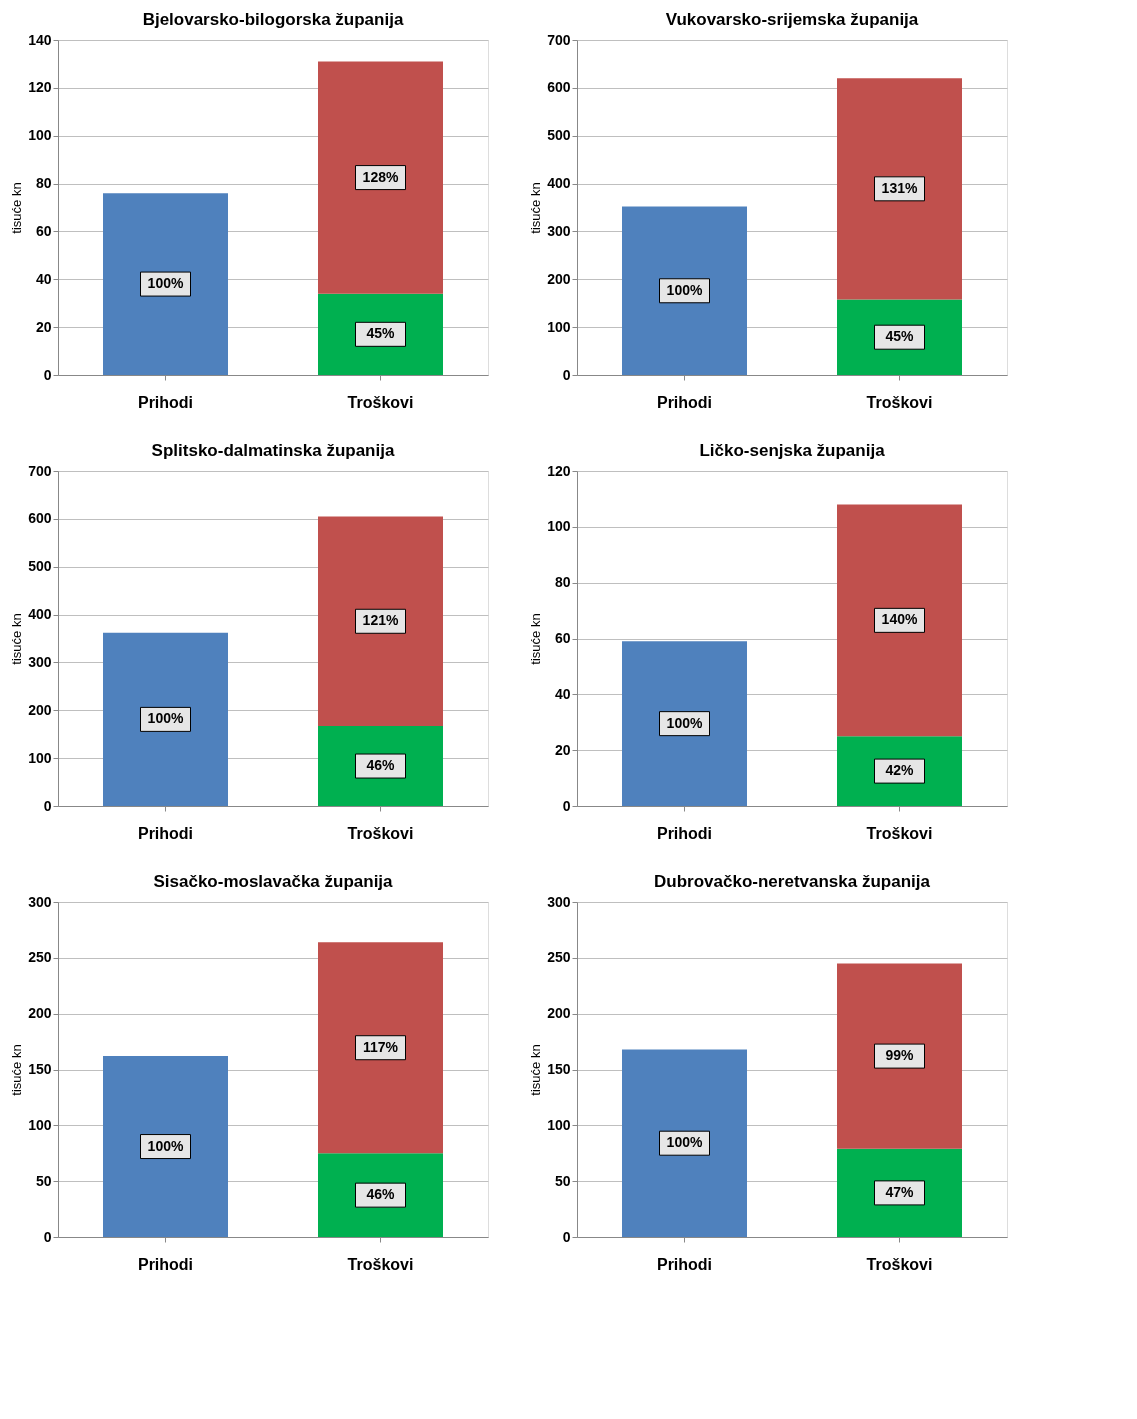 This screenshot has height=1419, width=1137. What do you see at coordinates (900, 1191) in the screenshot?
I see `annotation: 47%` at bounding box center [900, 1191].